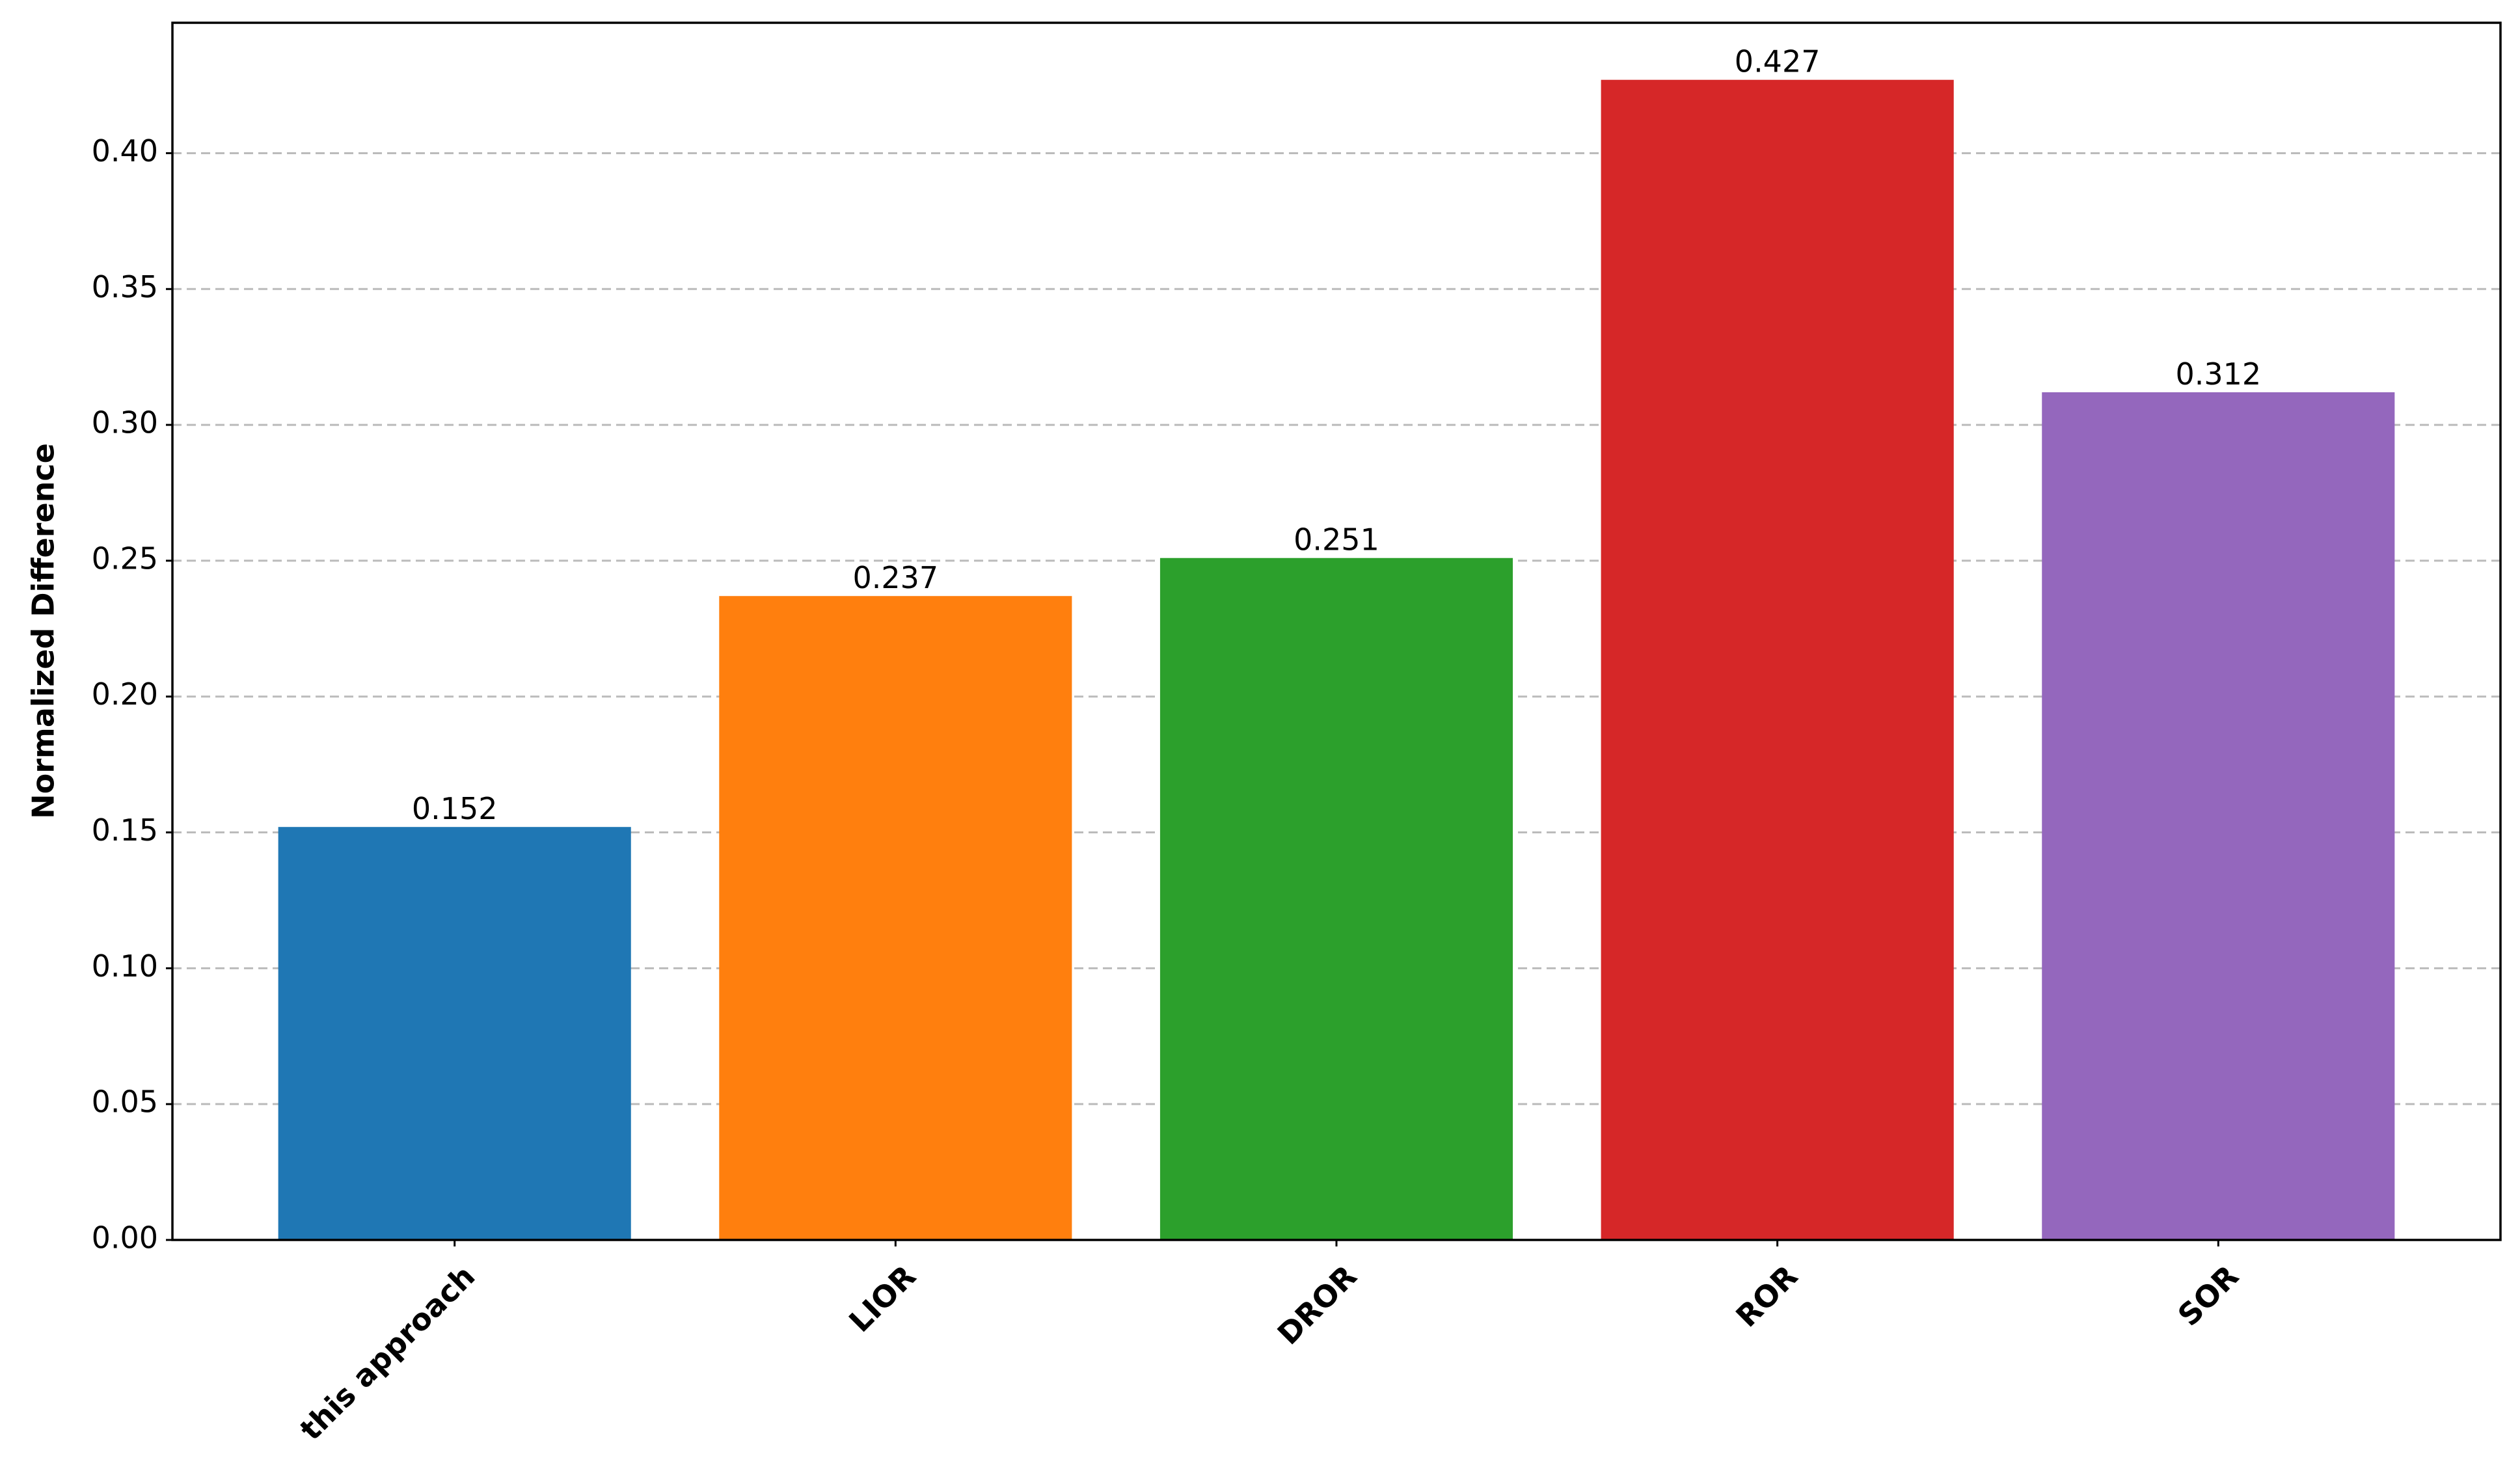 This screenshot has height=1480, width=2520. What do you see at coordinates (125, 694) in the screenshot?
I see `y-tick-label: 0.20` at bounding box center [125, 694].